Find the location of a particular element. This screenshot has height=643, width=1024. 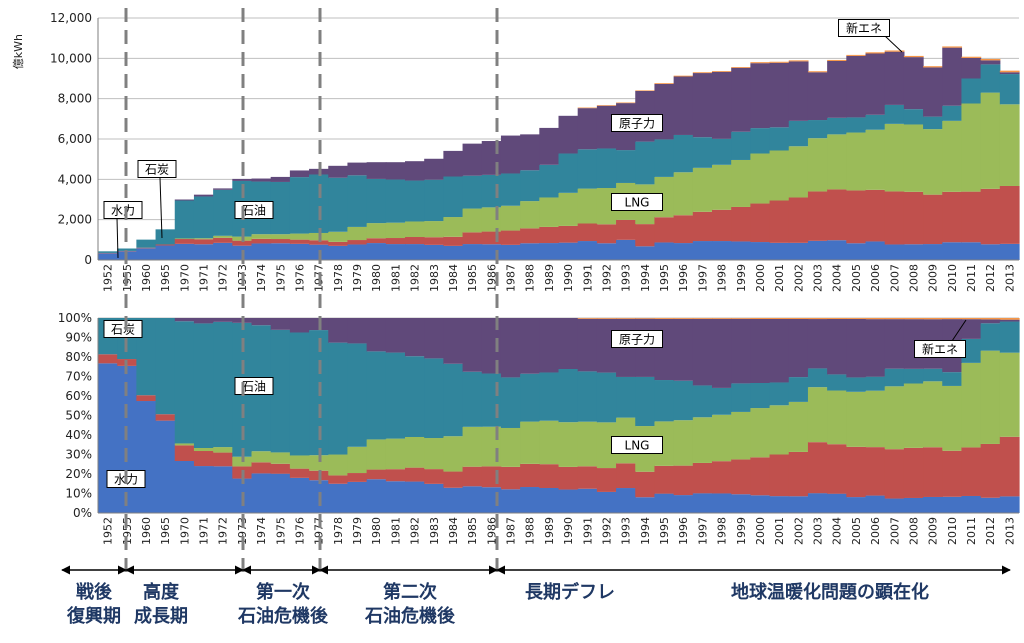

bottom-label-new-energy: 新エネ is located at coordinates (940, 349).